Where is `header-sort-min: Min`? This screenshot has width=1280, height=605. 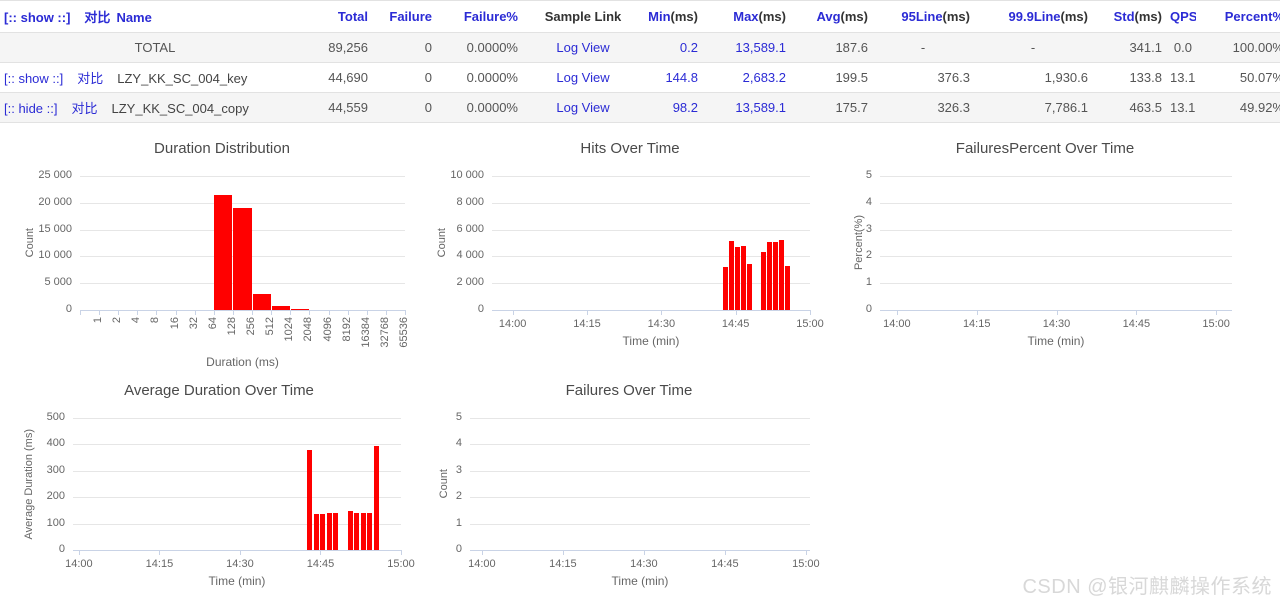 header-sort-min: Min is located at coordinates (659, 16).